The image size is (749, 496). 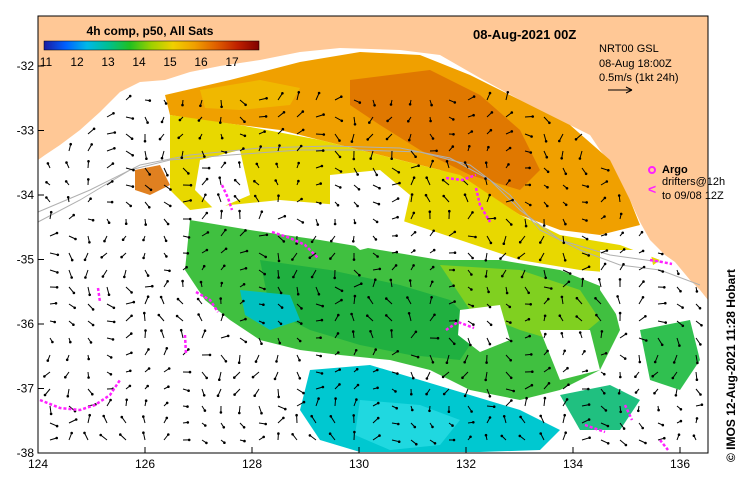 I want to click on colorbar-tick-label: 13, so click(x=108, y=62).